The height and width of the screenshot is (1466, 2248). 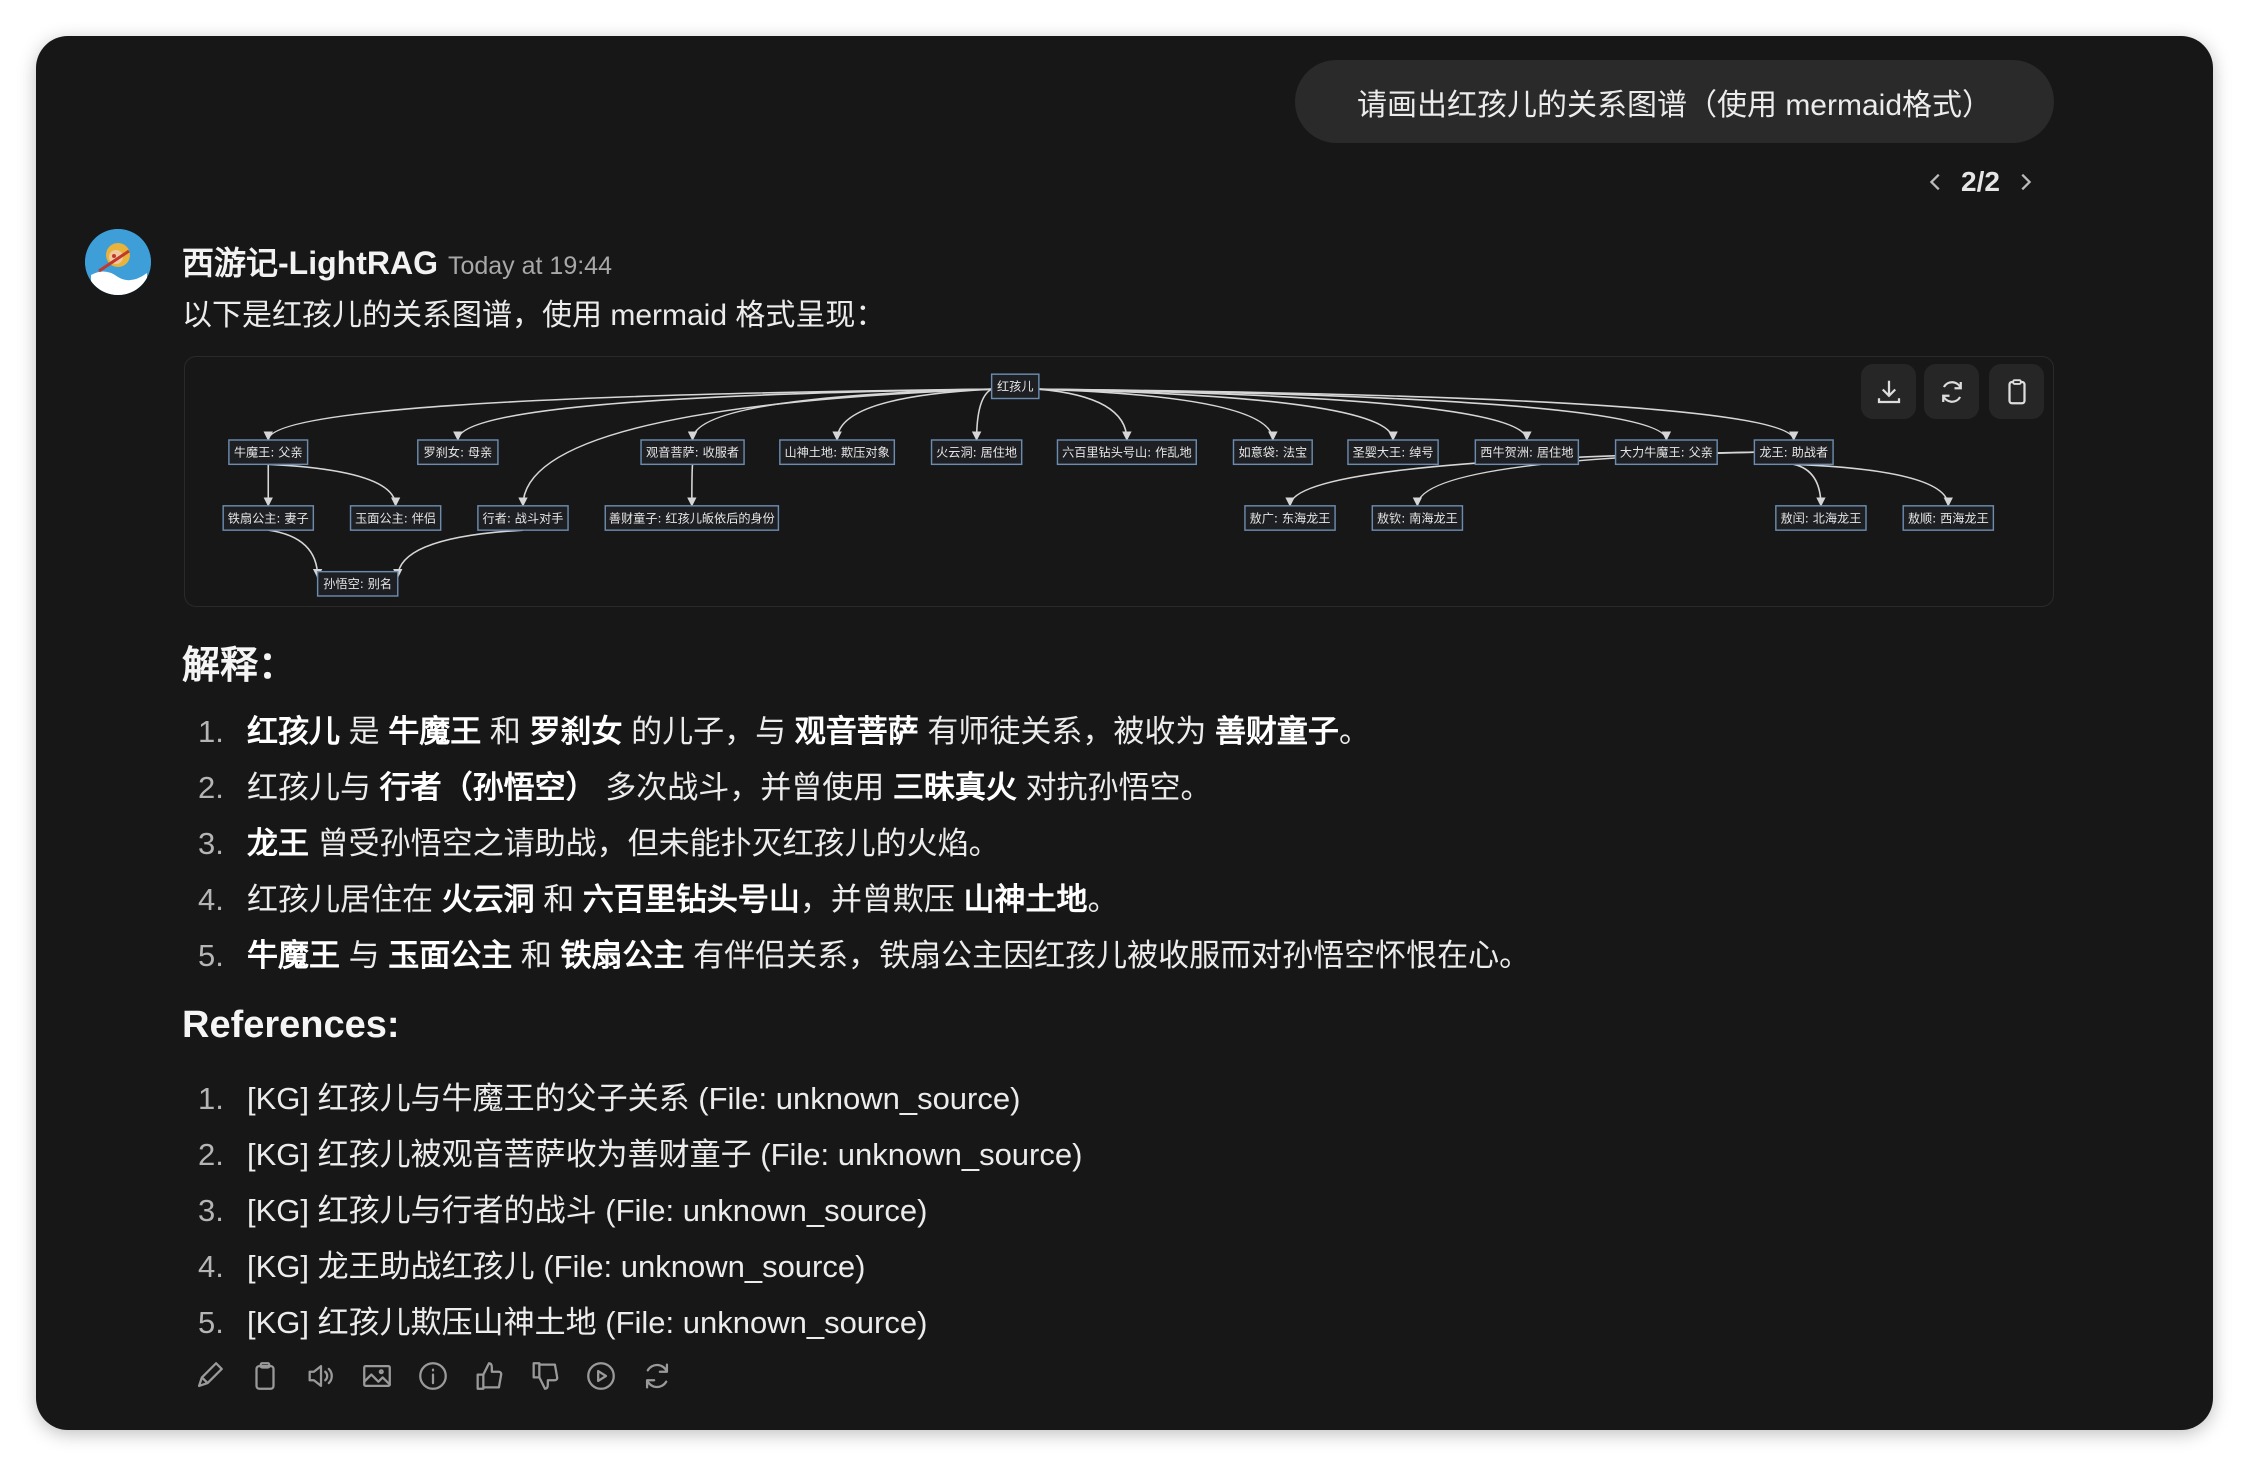 What do you see at coordinates (2025, 182) in the screenshot?
I see `chevron-right-icon` at bounding box center [2025, 182].